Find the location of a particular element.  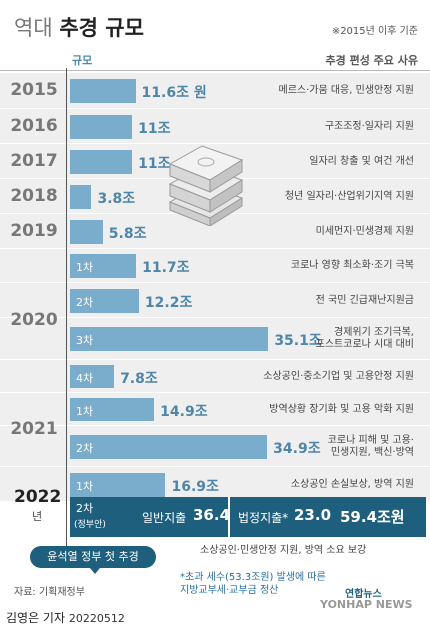

reason-text: 미세먼지·민생경제 지원 is located at coordinates (365, 232).